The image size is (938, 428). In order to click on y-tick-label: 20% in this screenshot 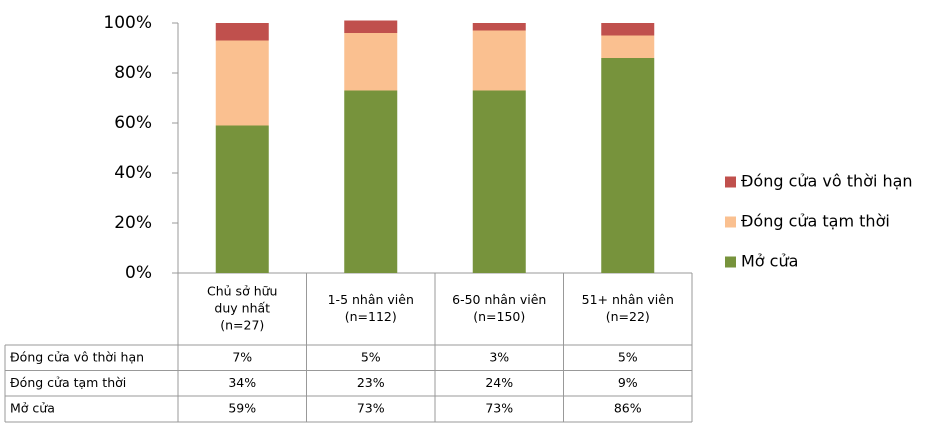, I will do `click(133, 223)`.